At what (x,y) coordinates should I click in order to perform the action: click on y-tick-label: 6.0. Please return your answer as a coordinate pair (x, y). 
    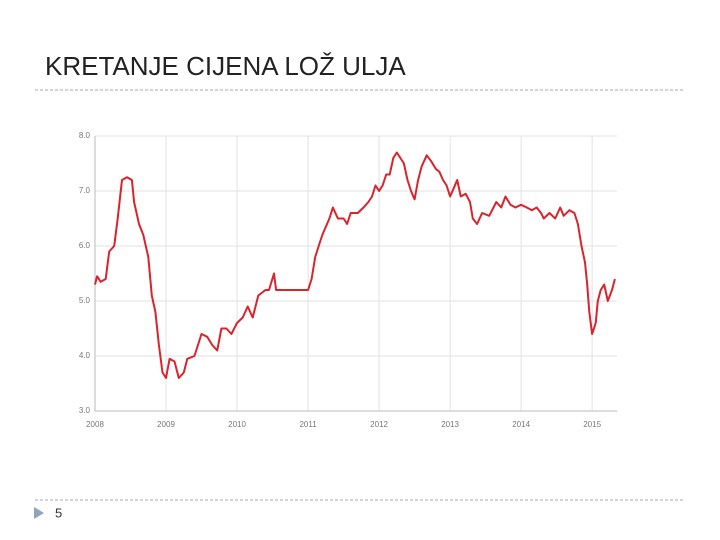
    Looking at the image, I should click on (85, 245).